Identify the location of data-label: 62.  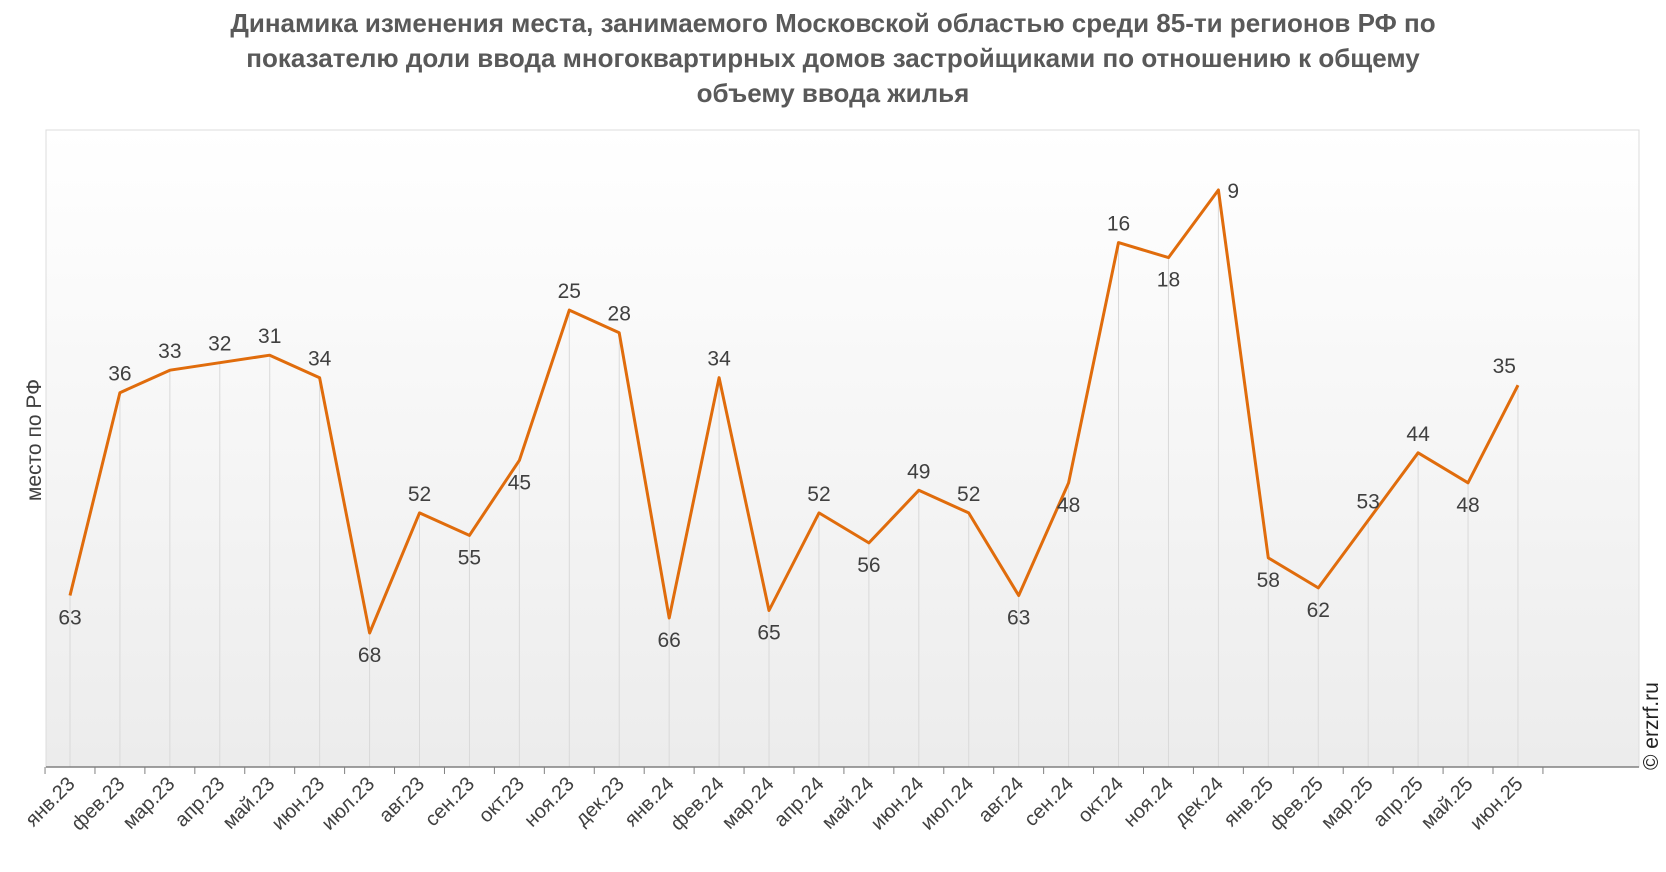
(1318, 610).